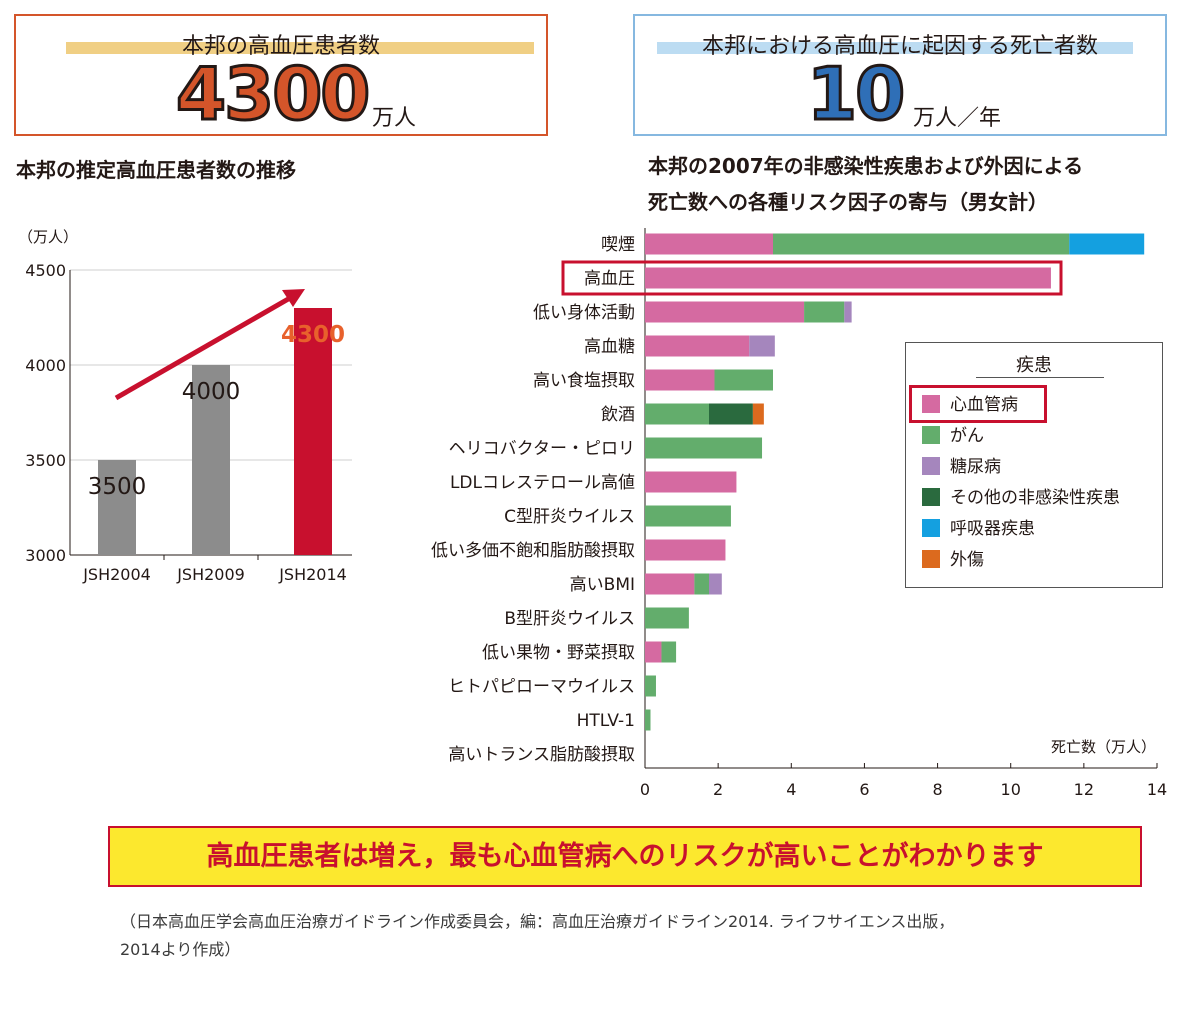 The width and height of the screenshot is (1200, 1010). What do you see at coordinates (117, 487) in the screenshot?
I see `data-label: 3500` at bounding box center [117, 487].